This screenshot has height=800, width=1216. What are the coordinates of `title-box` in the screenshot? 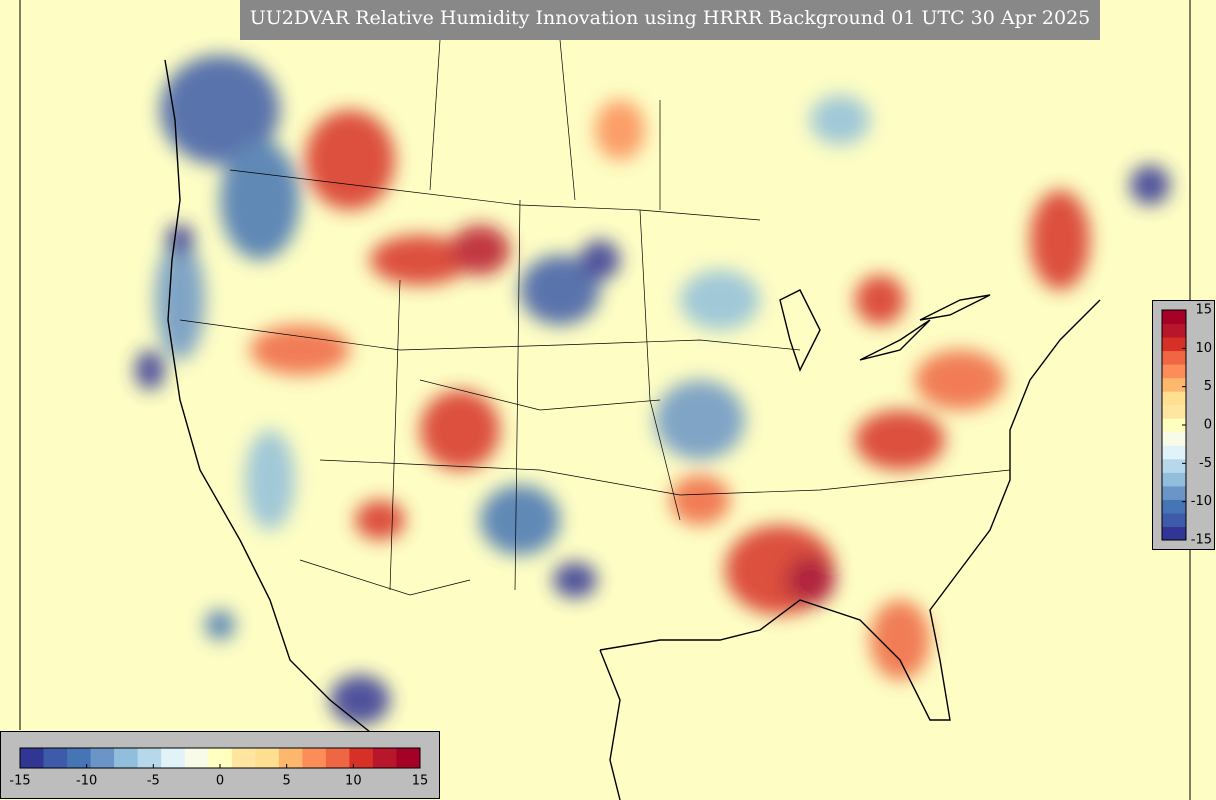 It's located at (670, 20).